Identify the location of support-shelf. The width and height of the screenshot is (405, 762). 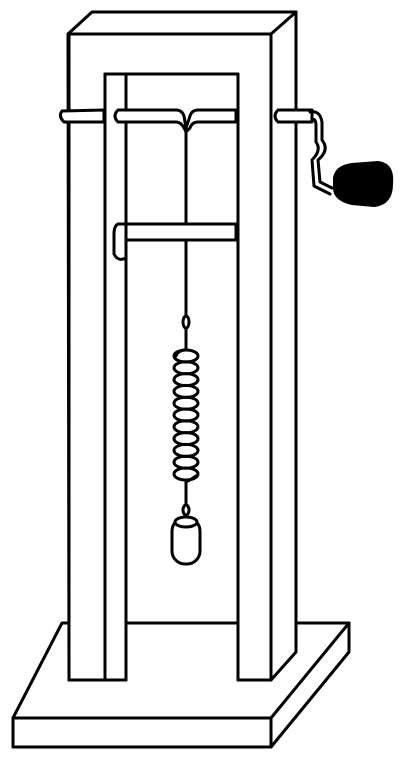
(175, 241).